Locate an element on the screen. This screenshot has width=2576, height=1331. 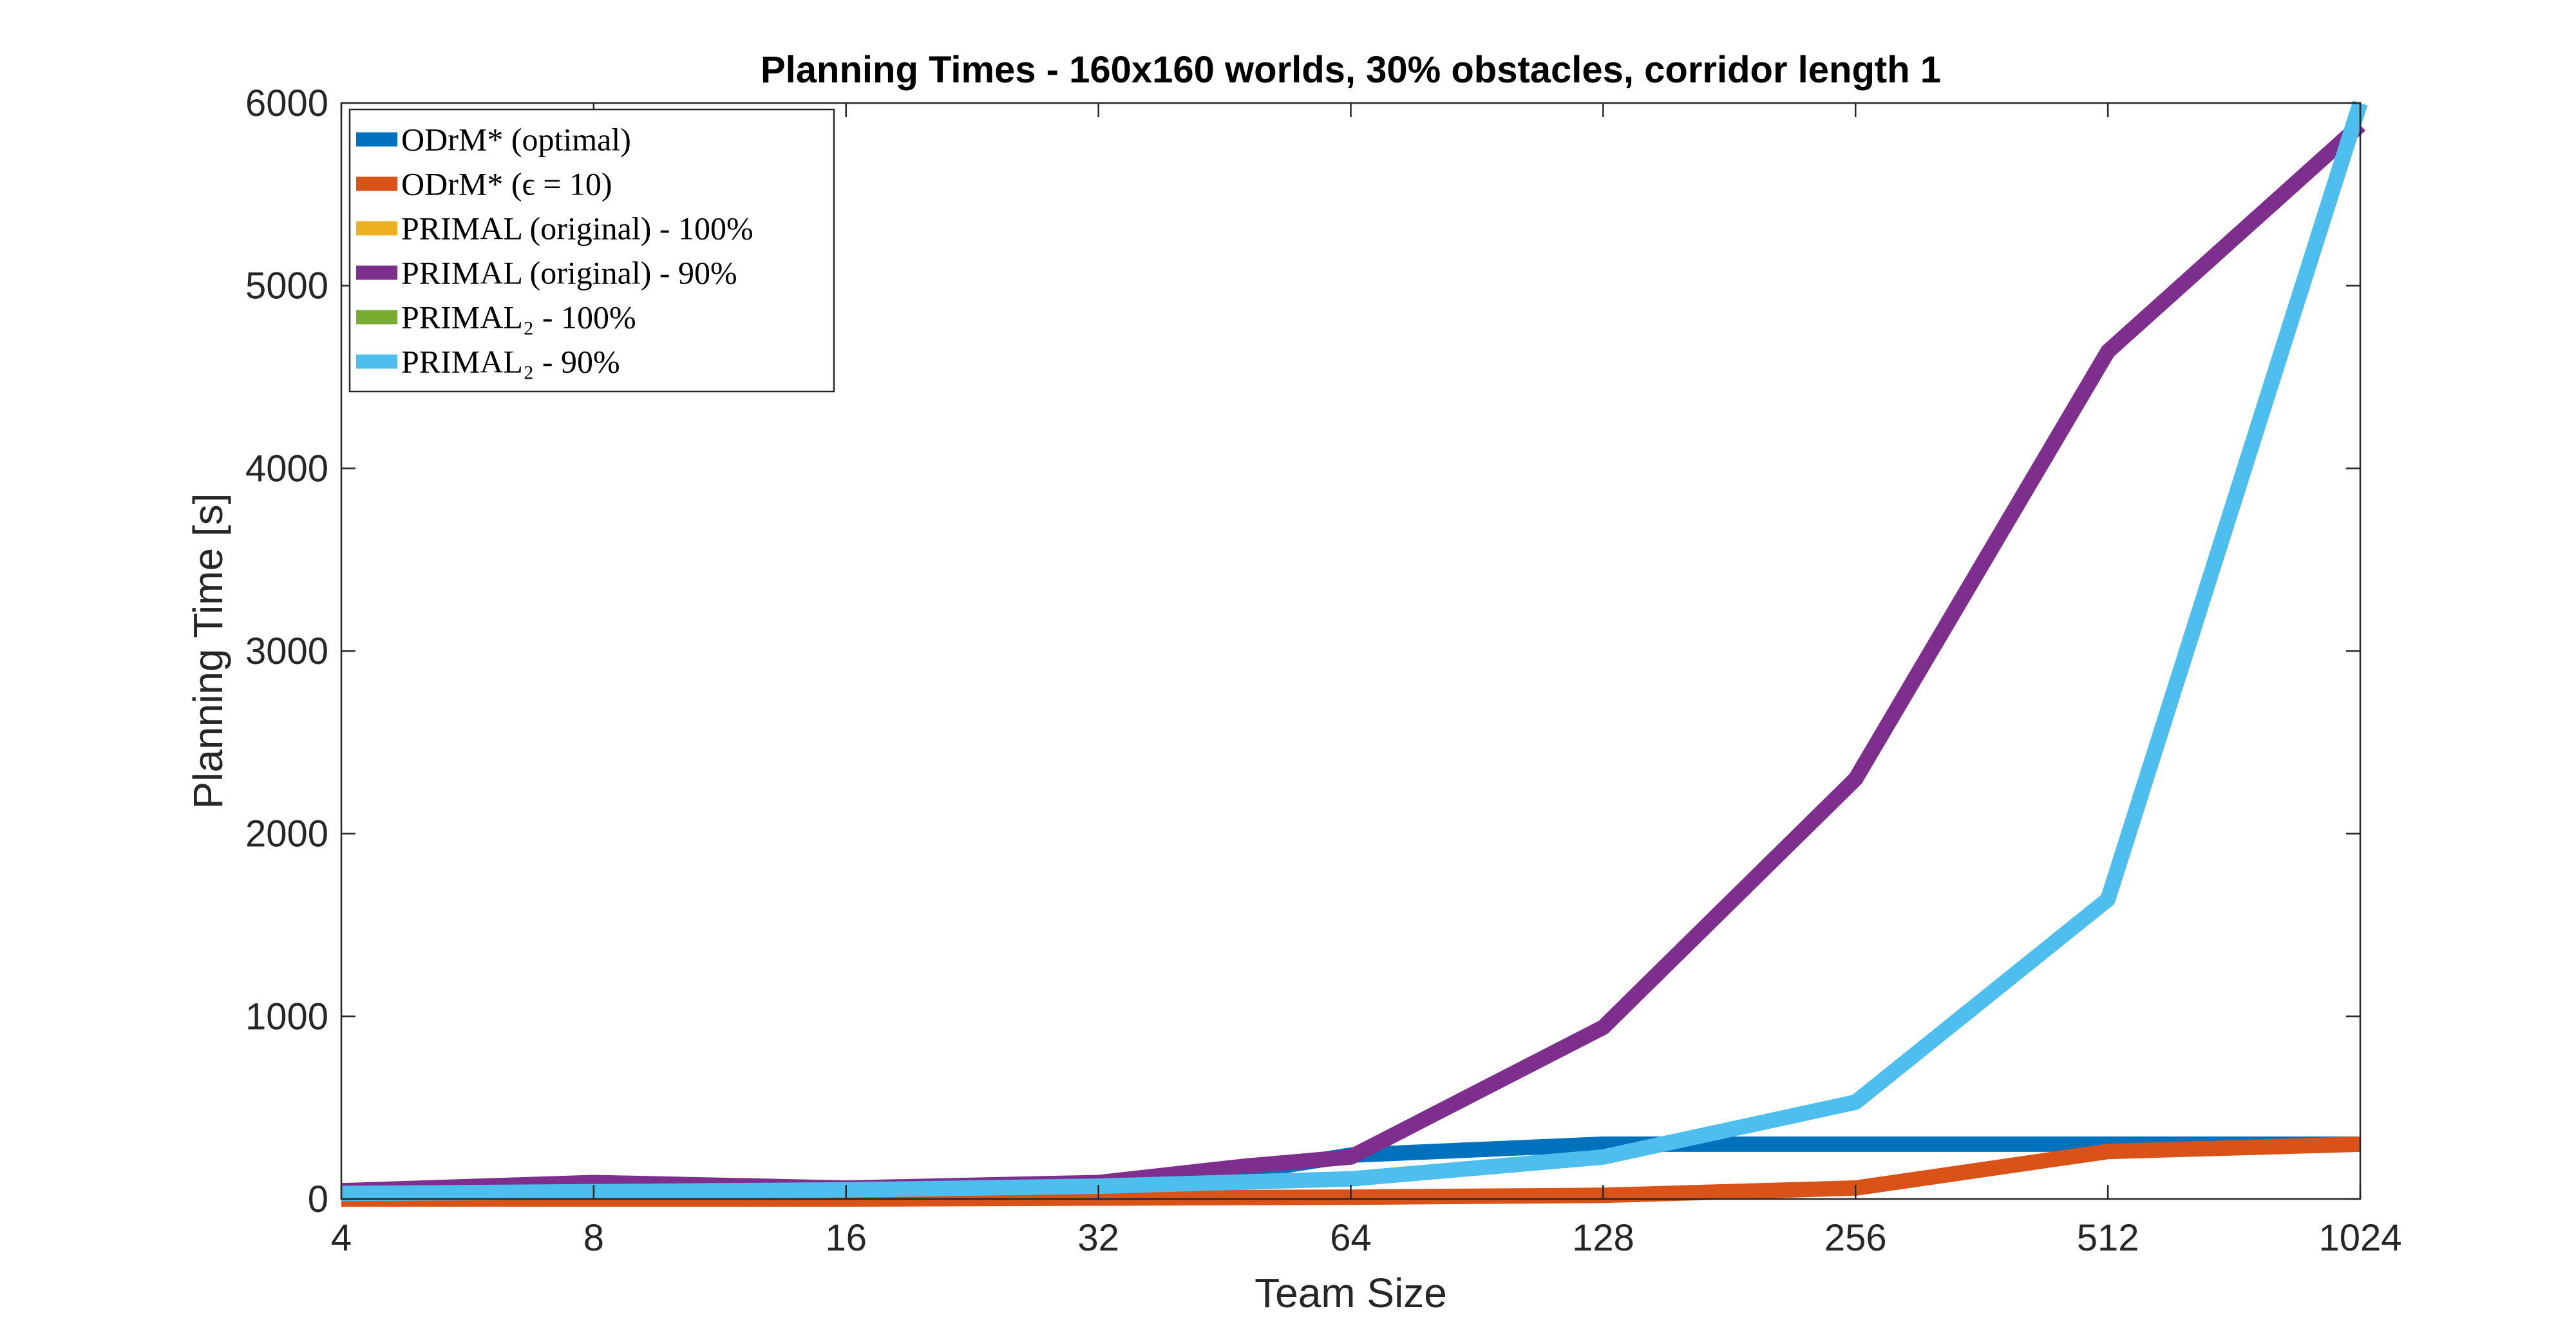
legend-label: PRIMAL₂ - 100% is located at coordinates (518, 317).